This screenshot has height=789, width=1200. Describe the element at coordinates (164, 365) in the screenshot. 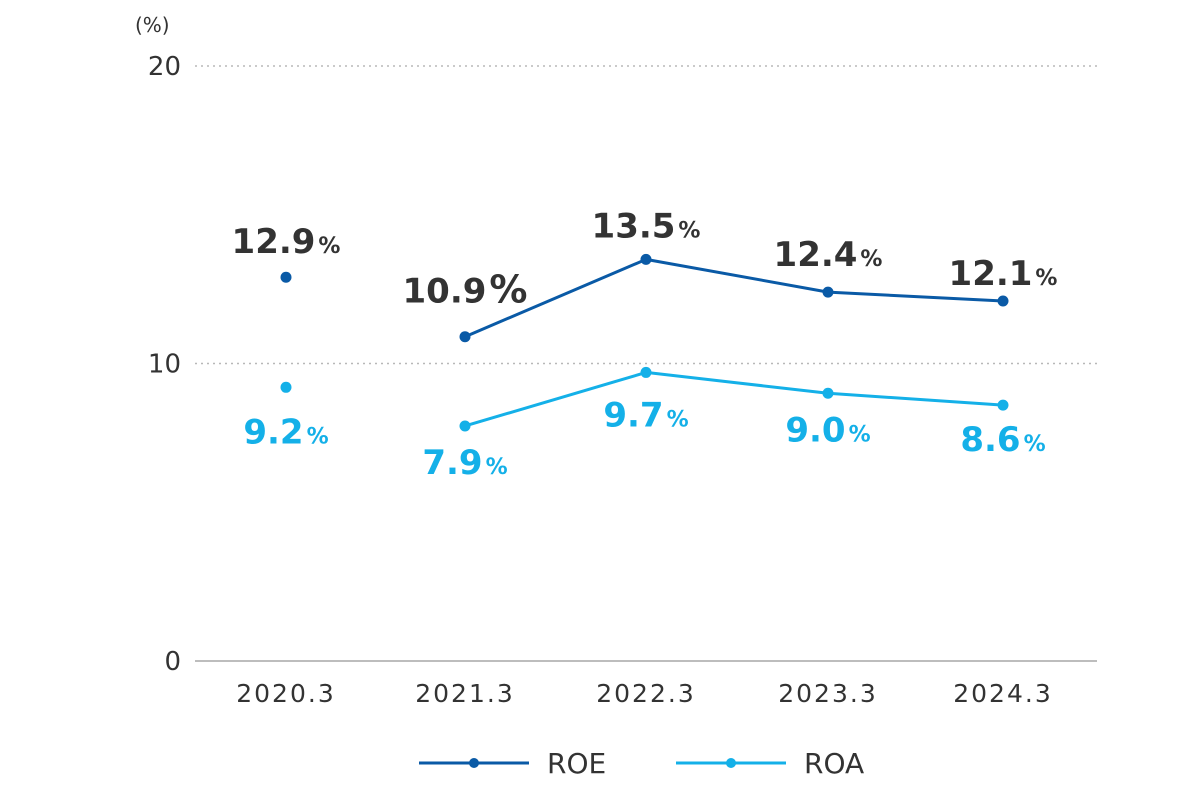

I see `y-tick-label: 10` at that location.